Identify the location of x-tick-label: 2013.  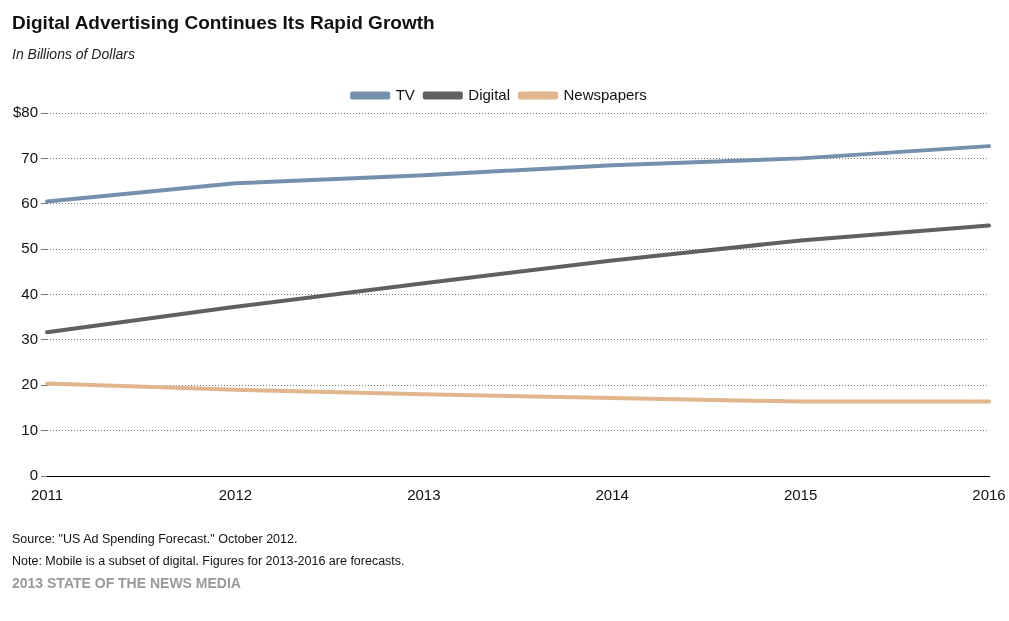
(424, 495).